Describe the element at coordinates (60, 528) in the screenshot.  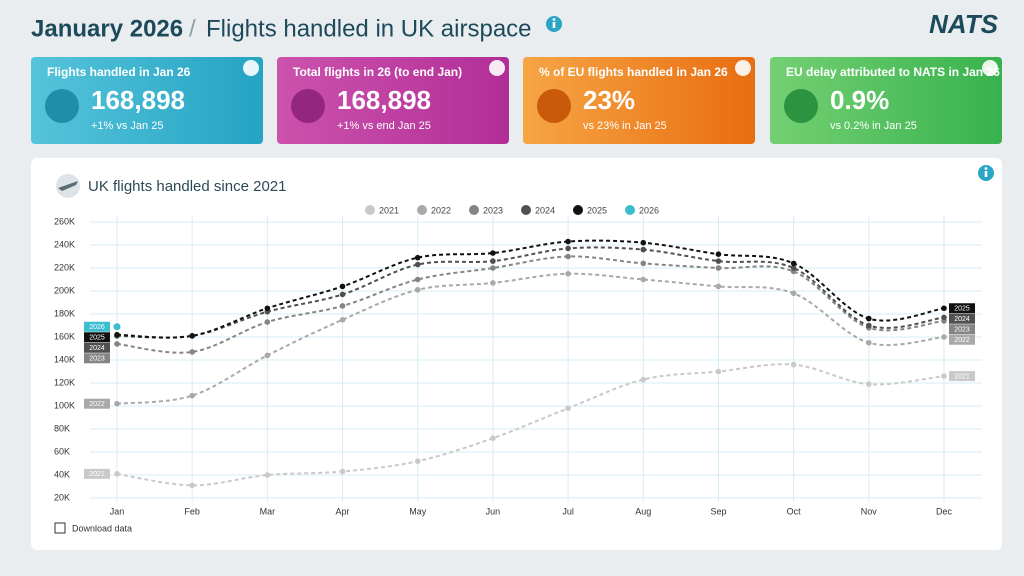
I see `download-icon` at that location.